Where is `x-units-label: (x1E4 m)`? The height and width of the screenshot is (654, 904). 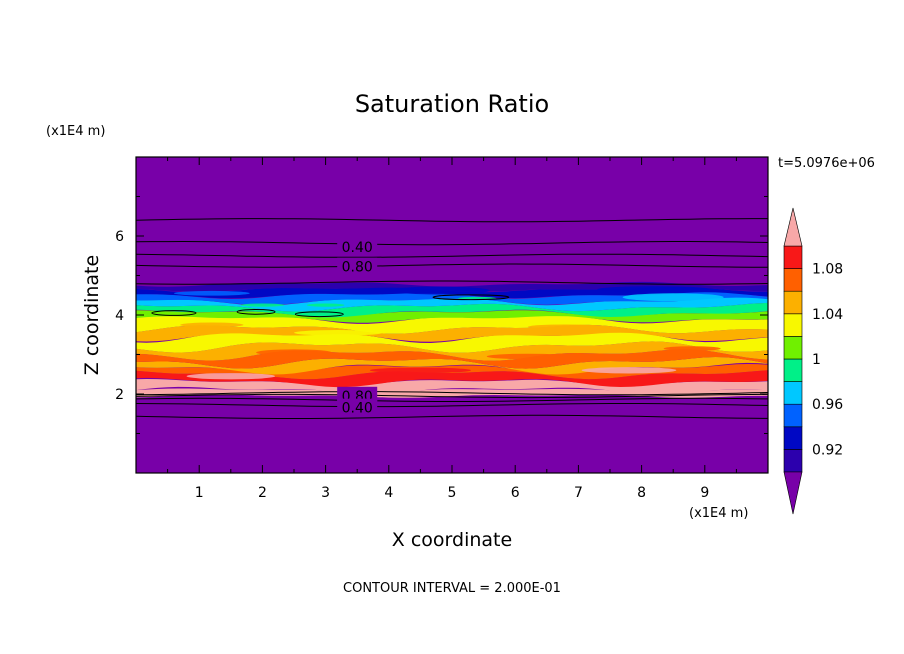
x-units-label: (x1E4 m) is located at coordinates (718, 513).